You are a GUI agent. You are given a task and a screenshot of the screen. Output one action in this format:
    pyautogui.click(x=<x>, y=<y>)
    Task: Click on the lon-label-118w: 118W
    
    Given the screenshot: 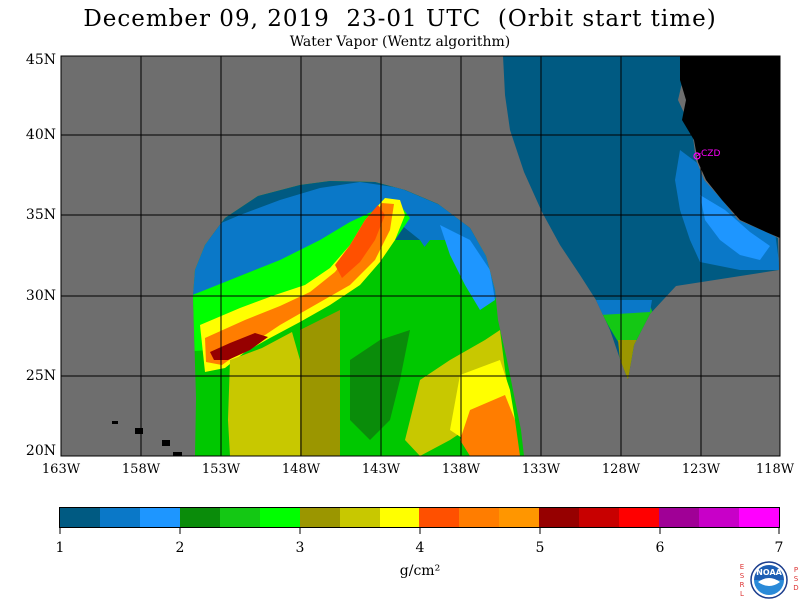 What is the action you would take?
    pyautogui.click(x=775, y=469)
    